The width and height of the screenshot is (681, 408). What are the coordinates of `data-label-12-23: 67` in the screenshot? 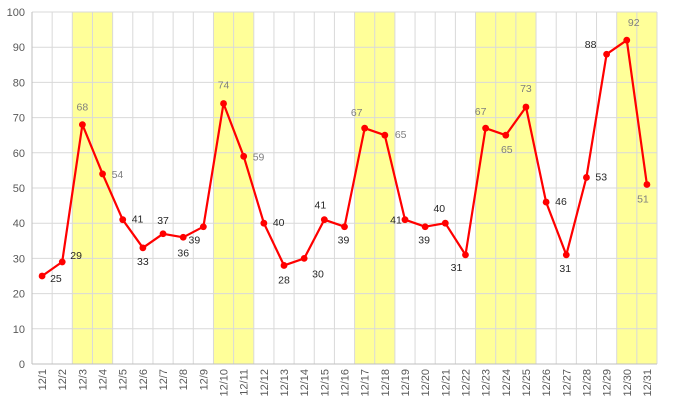 It's located at (481, 112).